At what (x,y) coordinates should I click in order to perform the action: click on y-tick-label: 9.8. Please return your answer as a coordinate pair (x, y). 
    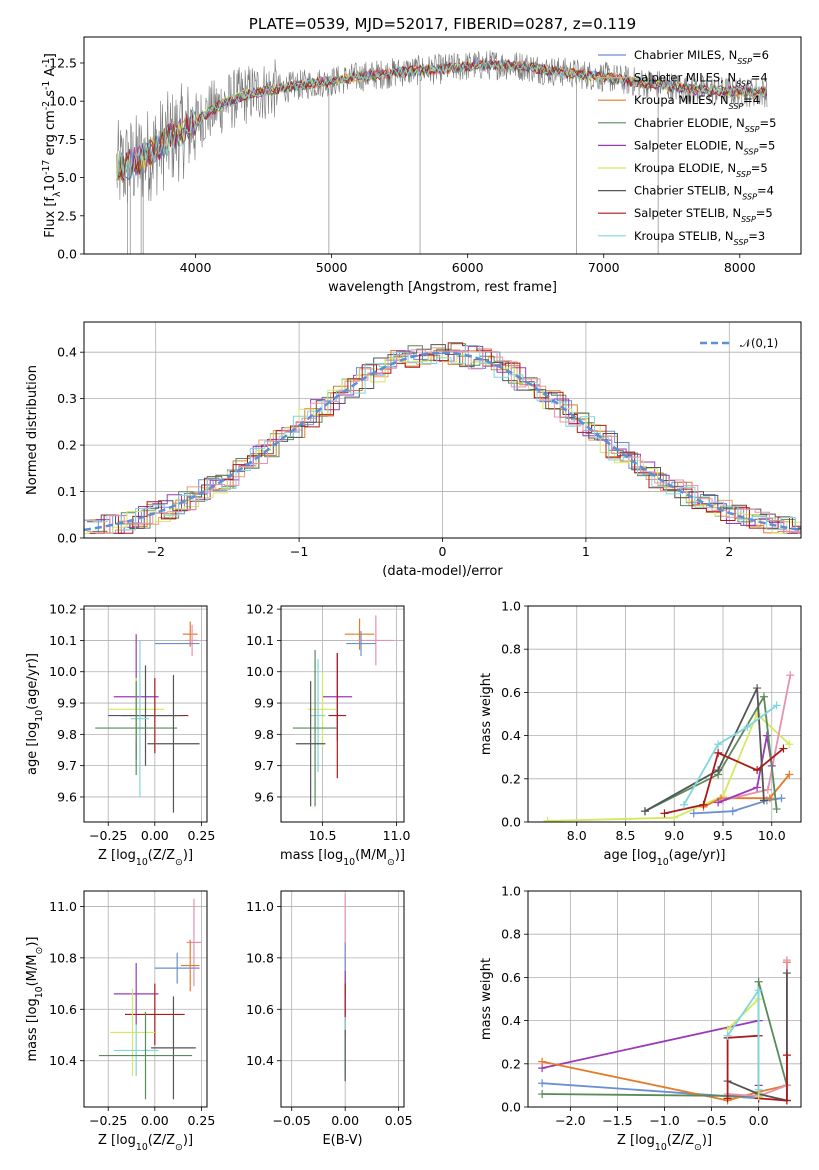
    Looking at the image, I should click on (264, 734).